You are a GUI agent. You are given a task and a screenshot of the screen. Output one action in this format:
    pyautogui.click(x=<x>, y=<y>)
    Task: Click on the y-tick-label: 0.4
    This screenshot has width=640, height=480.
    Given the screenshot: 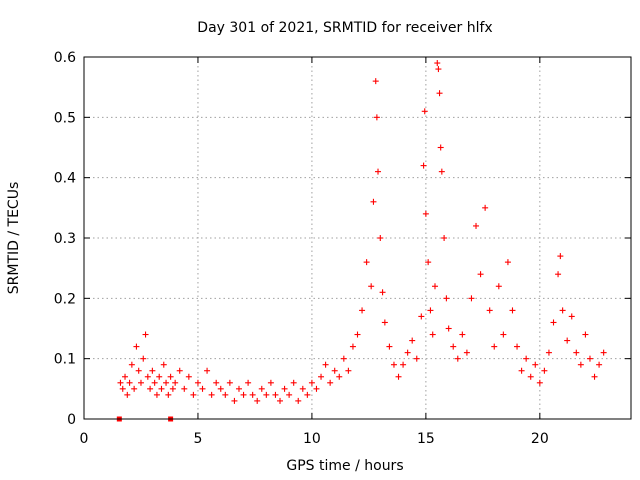 What is the action you would take?
    pyautogui.click(x=65, y=179)
    